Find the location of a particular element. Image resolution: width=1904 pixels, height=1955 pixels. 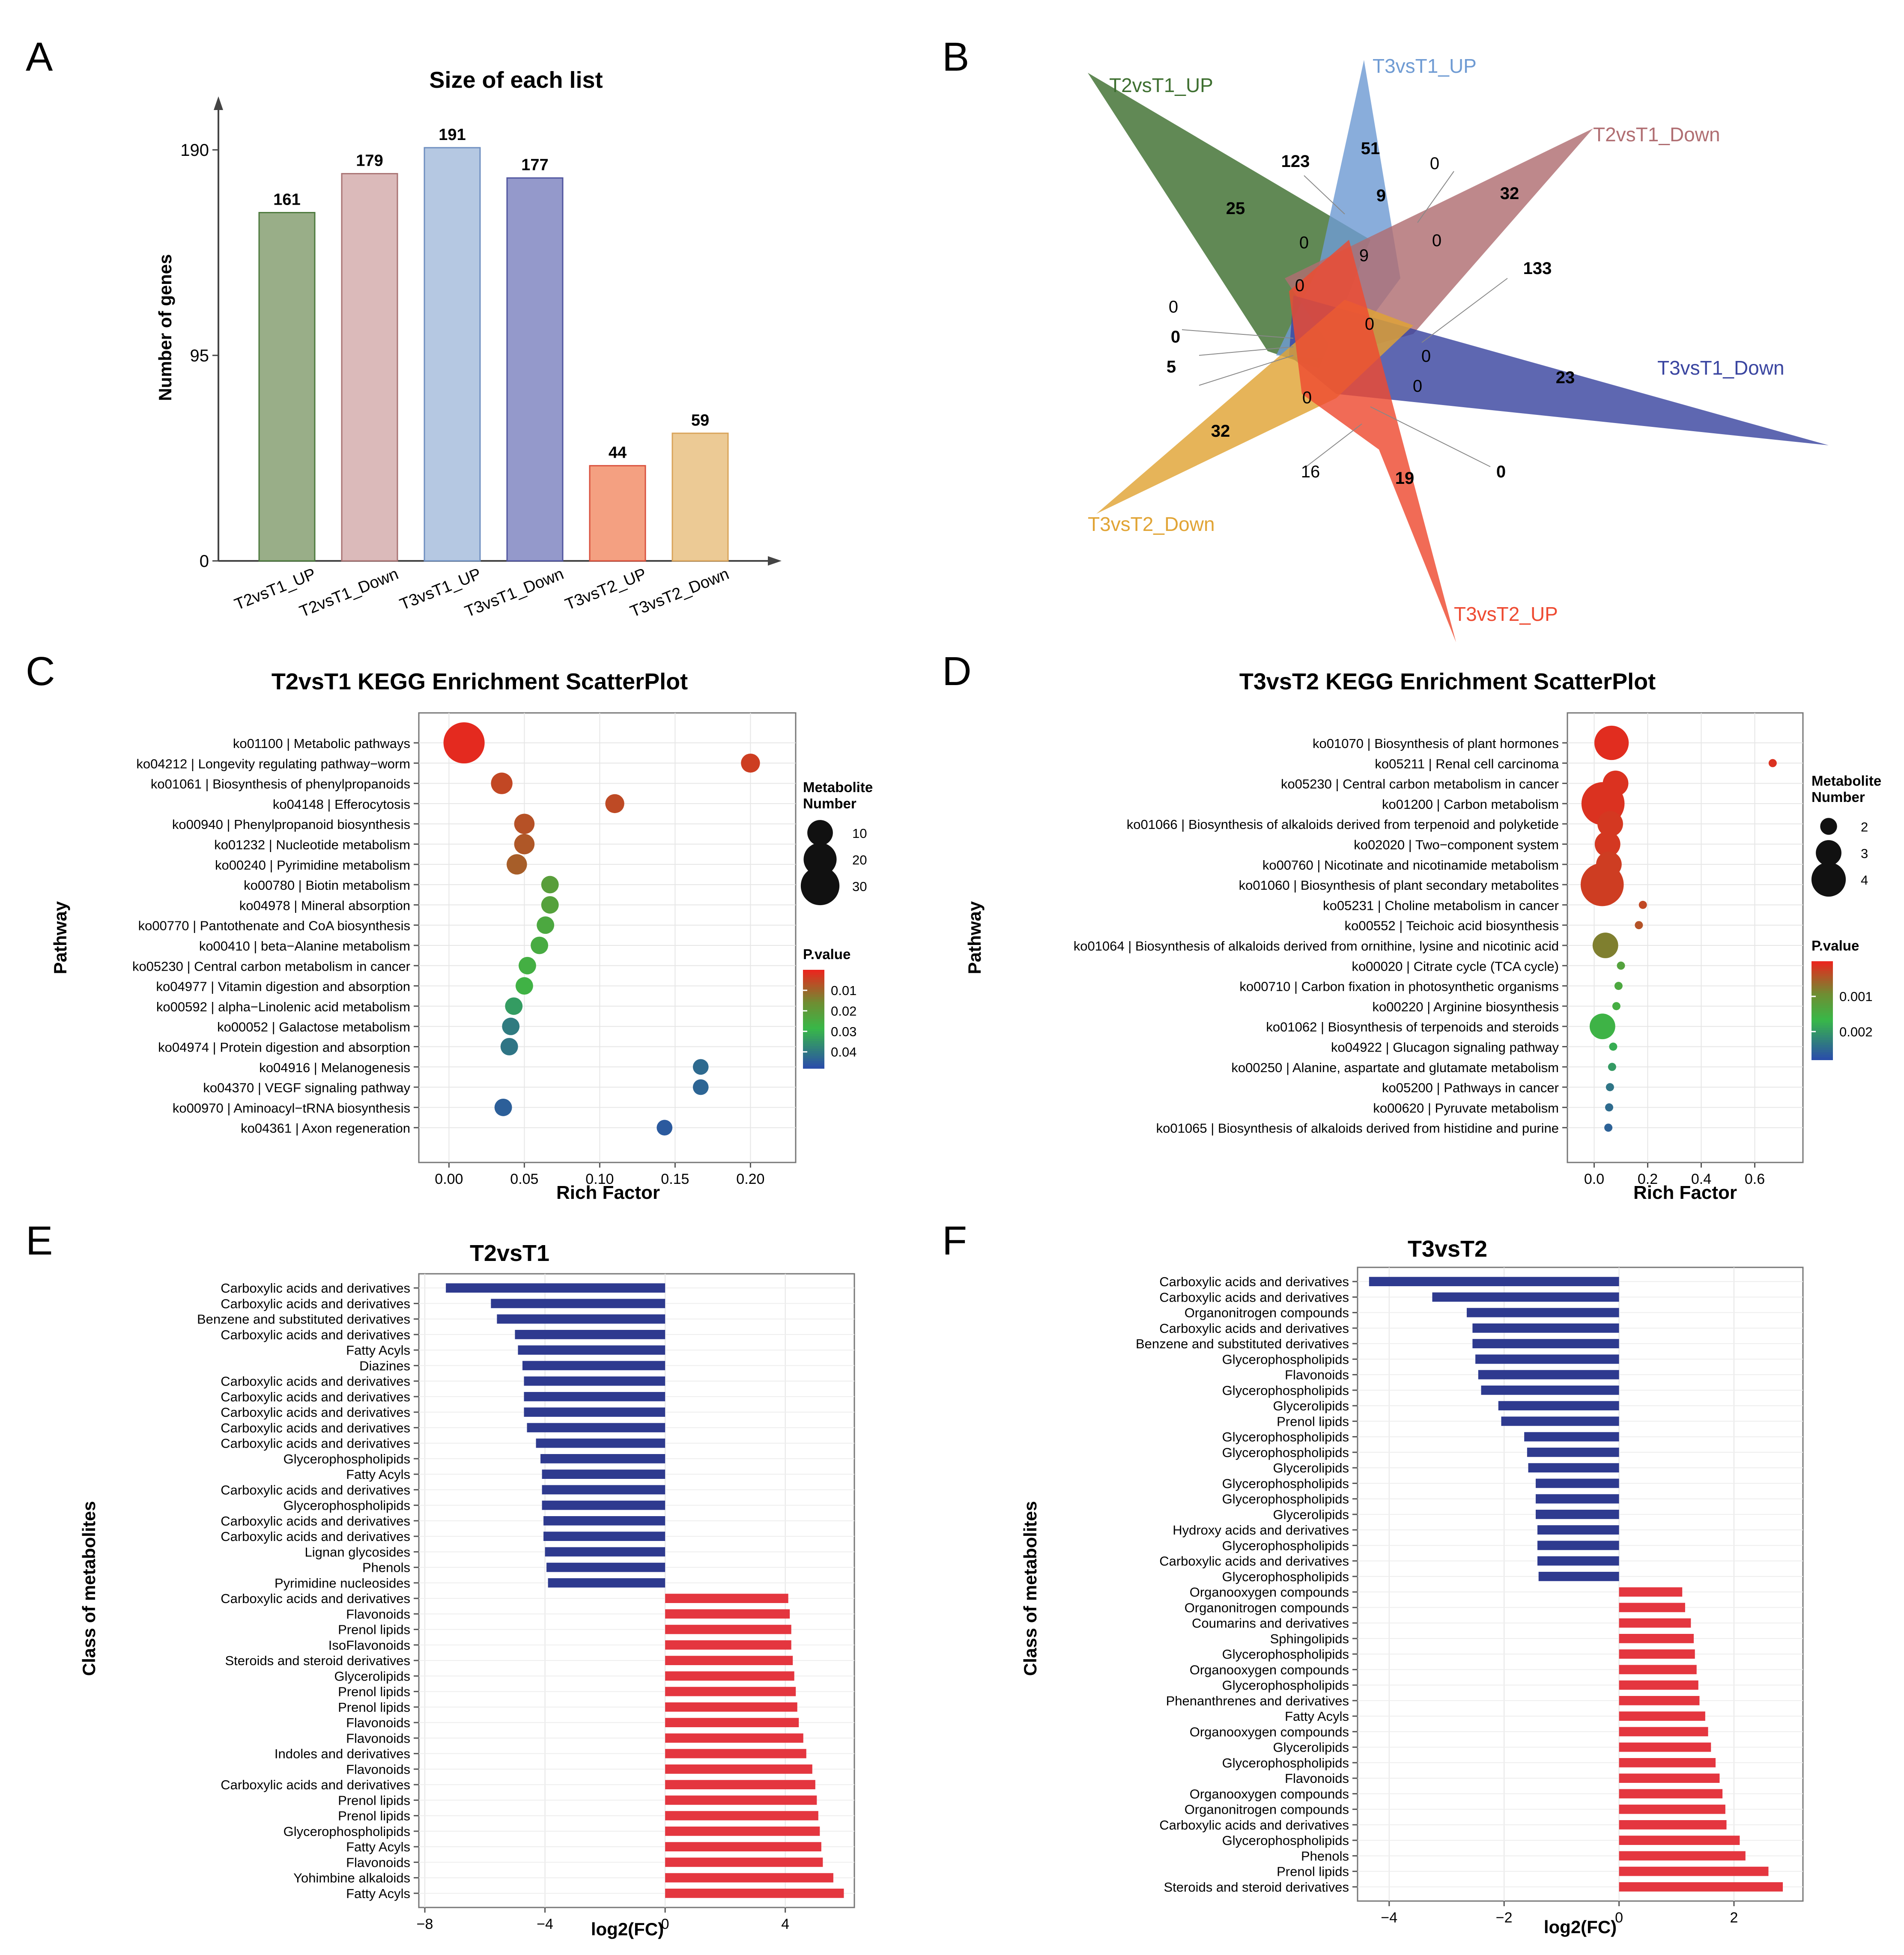

panel-b-region-count: 32 is located at coordinates (1509, 194).